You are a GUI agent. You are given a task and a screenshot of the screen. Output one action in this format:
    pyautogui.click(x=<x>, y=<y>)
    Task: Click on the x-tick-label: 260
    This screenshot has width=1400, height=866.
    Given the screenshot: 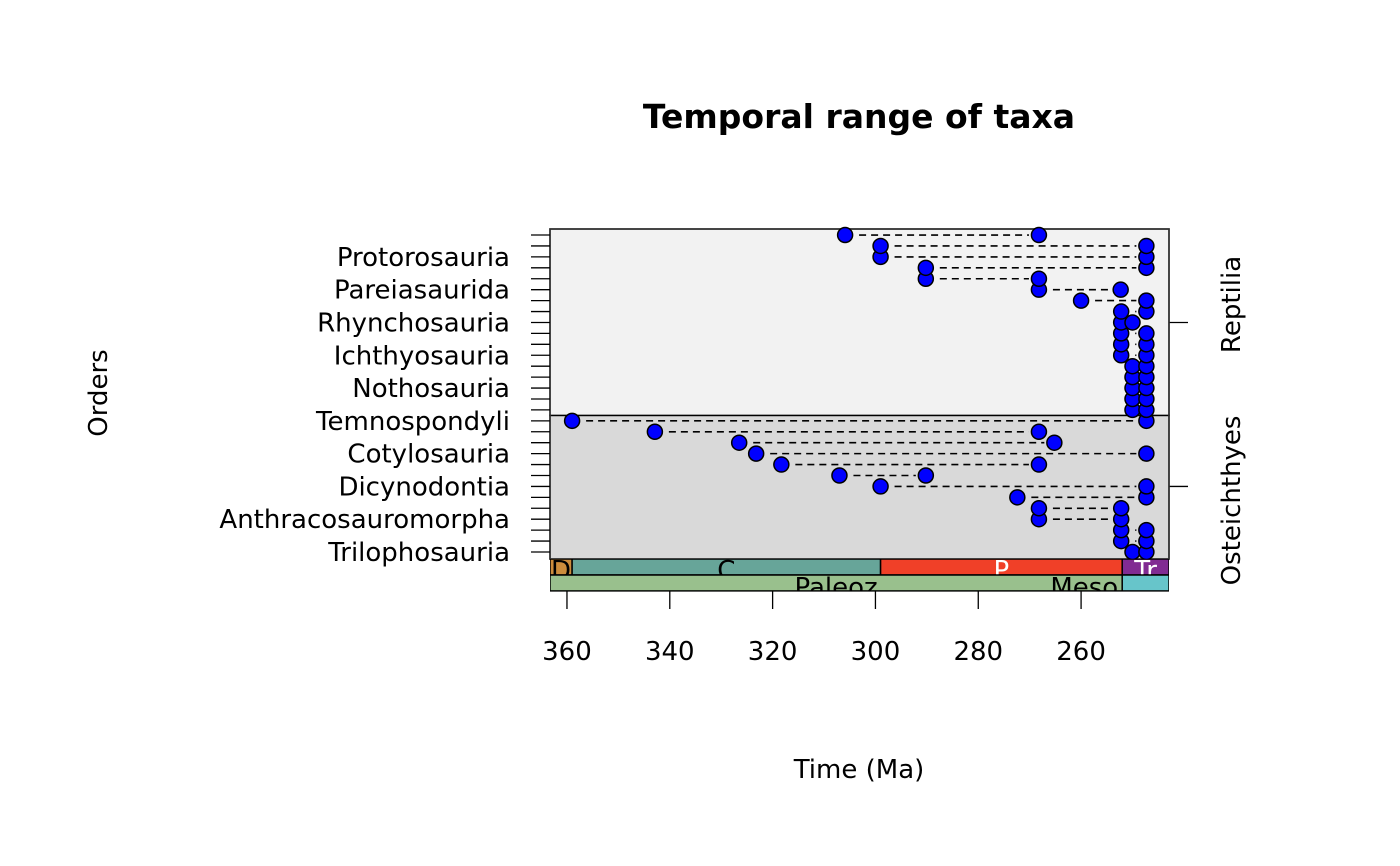 What is the action you would take?
    pyautogui.click(x=1081, y=652)
    